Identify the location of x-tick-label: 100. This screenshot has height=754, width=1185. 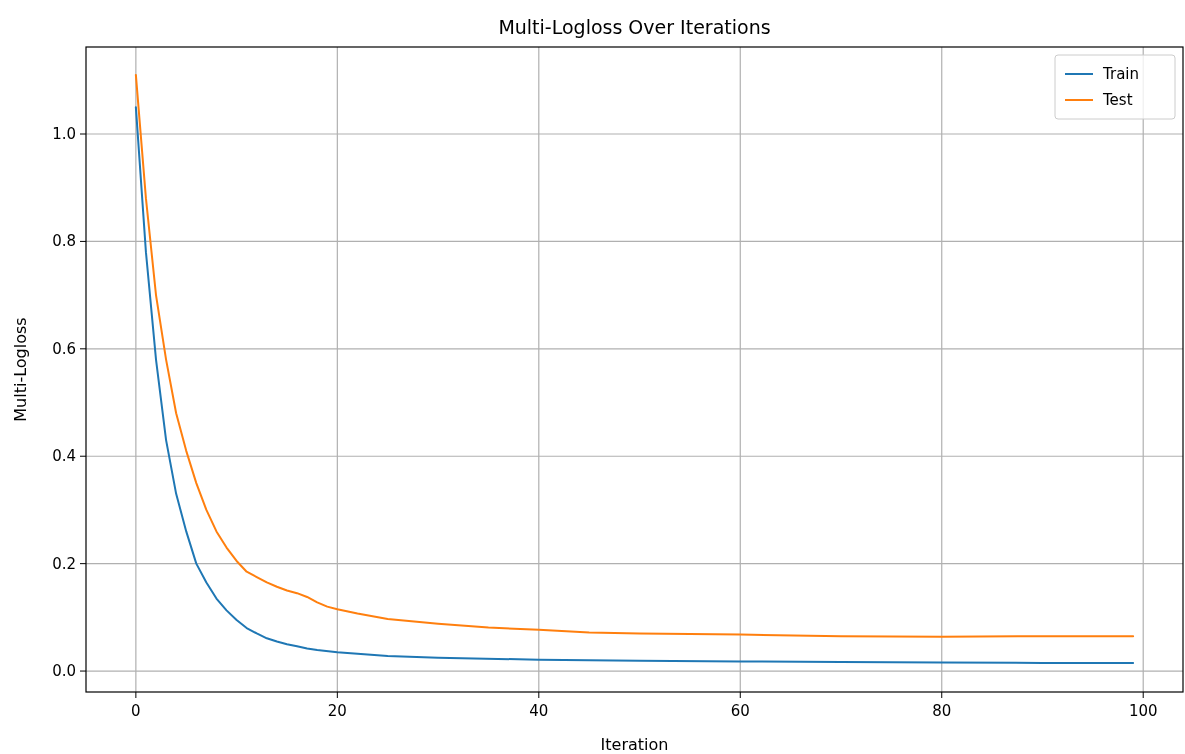
(1143, 711).